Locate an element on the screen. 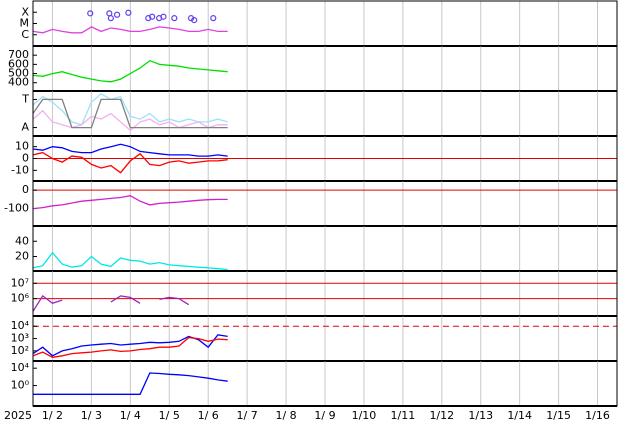  y-tick-label: 500 is located at coordinates (18, 73).